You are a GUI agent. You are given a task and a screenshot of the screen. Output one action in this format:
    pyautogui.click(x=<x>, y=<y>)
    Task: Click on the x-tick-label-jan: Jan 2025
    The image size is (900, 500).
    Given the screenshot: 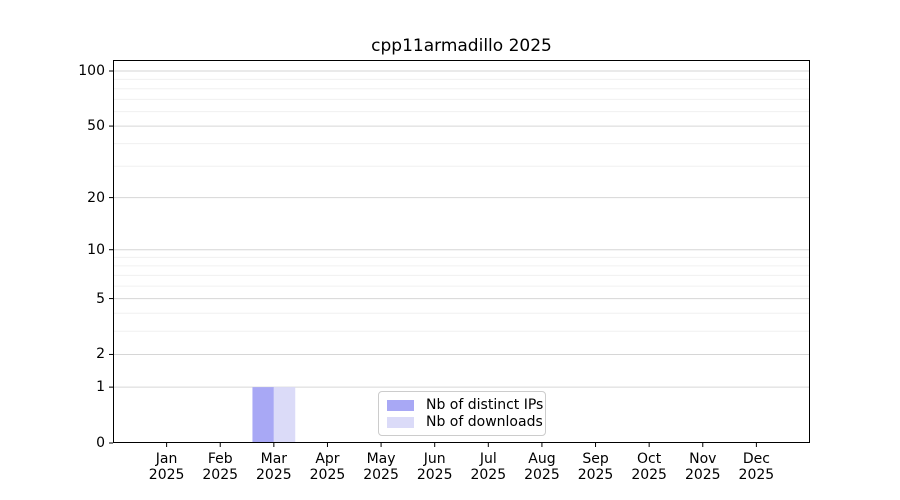 What is the action you would take?
    pyautogui.click(x=167, y=467)
    